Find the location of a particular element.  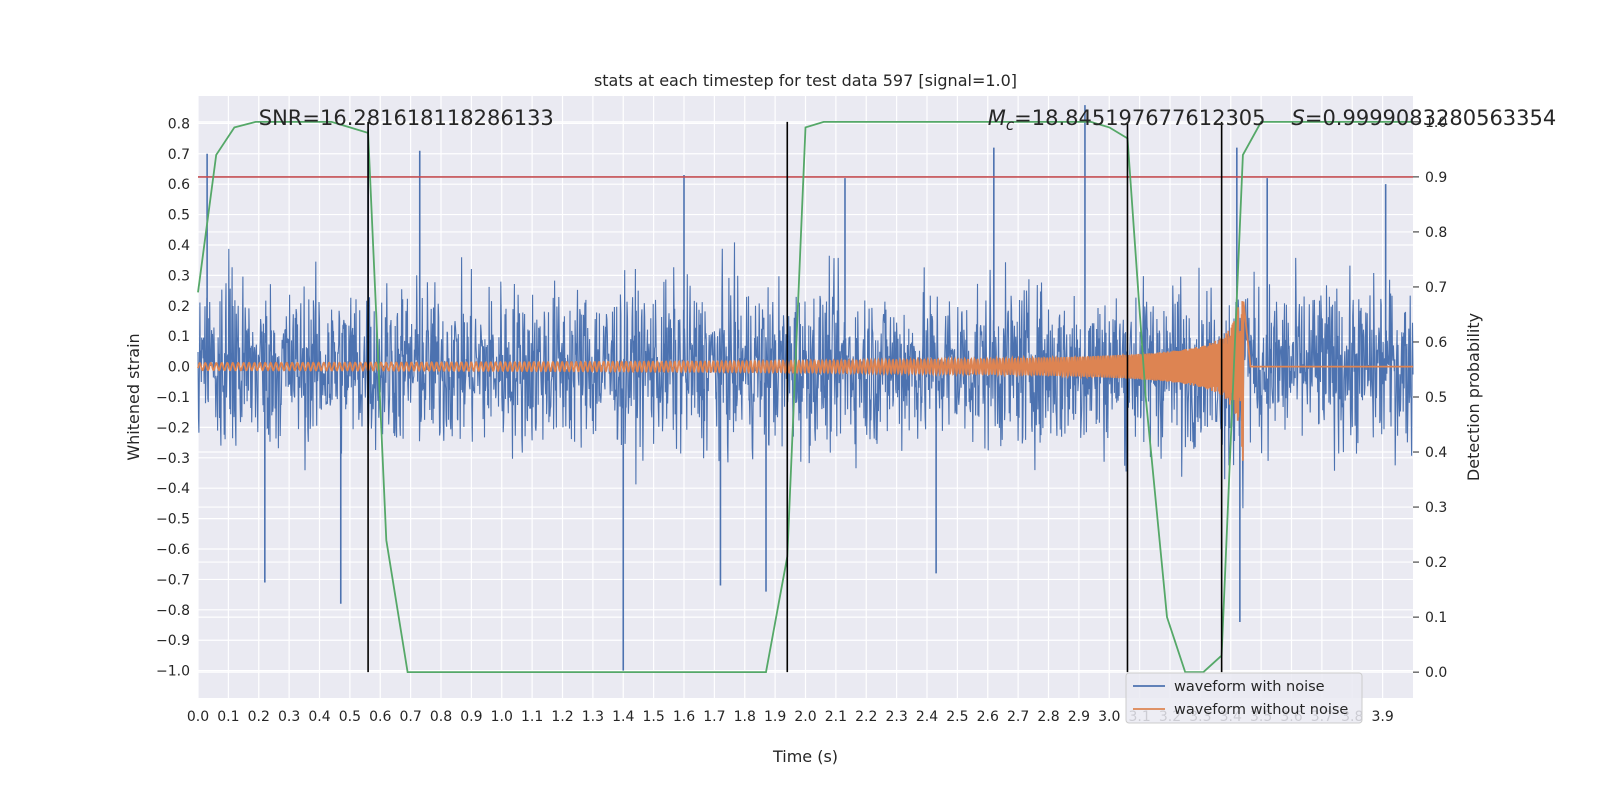

y-tick-label: −0.2 is located at coordinates (173, 428).